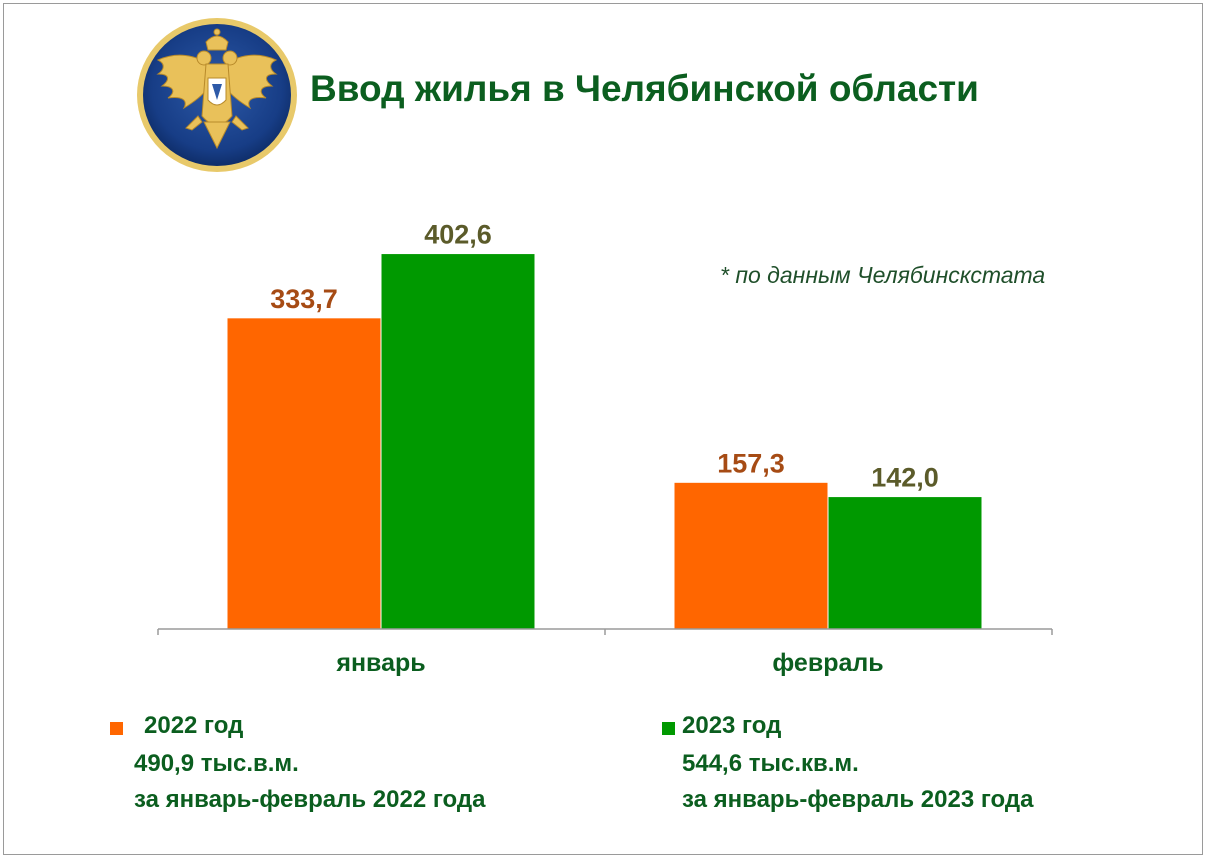 The image size is (1209, 860). Describe the element at coordinates (304, 299) in the screenshot. I see `data-label-2022-january: 333,7` at that location.